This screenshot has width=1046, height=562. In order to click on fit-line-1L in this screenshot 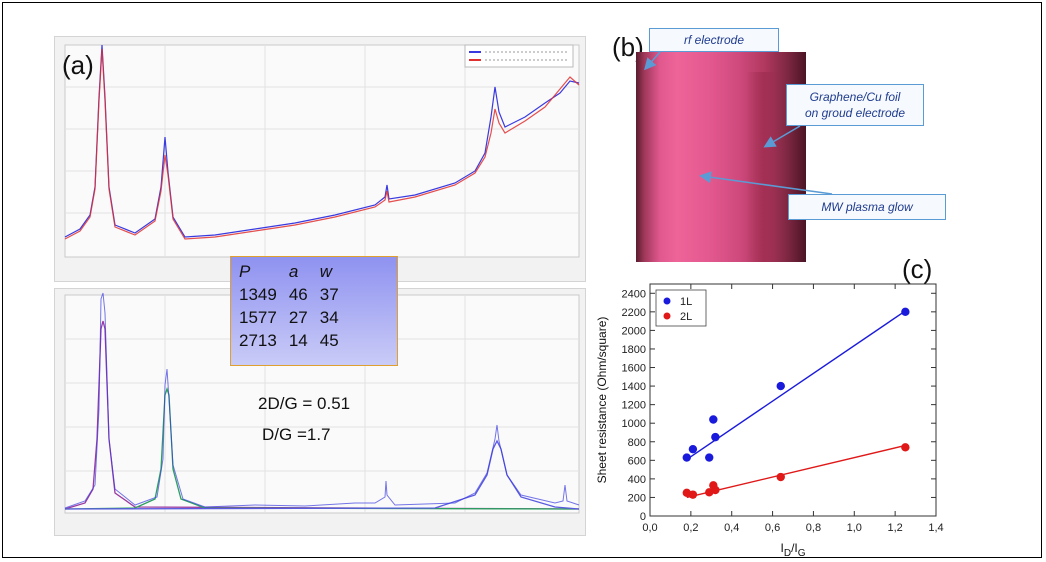, I will do `click(796, 385)`.